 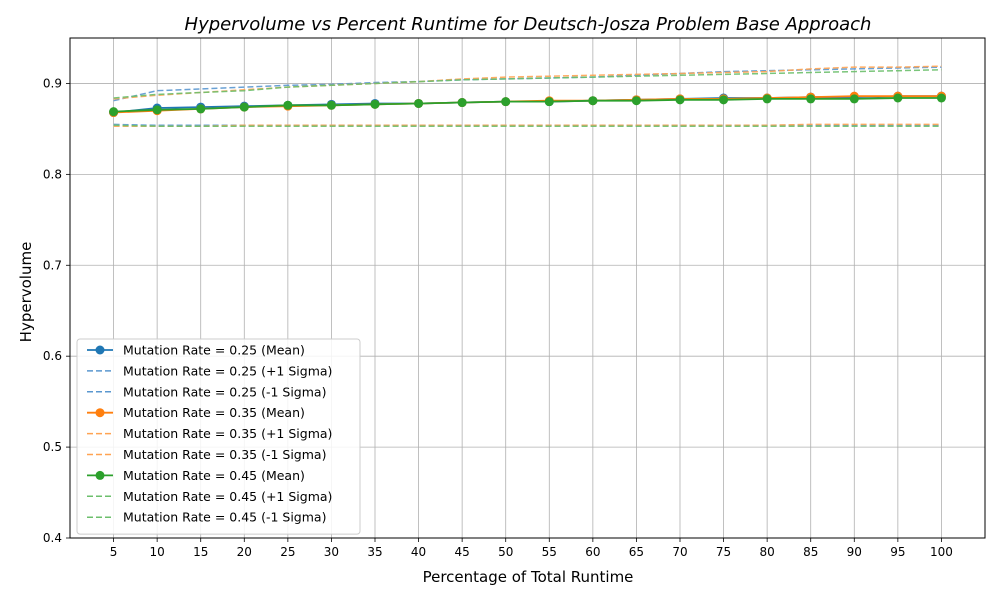 What do you see at coordinates (592, 552) in the screenshot?
I see `x-tick-label: 60` at bounding box center [592, 552].